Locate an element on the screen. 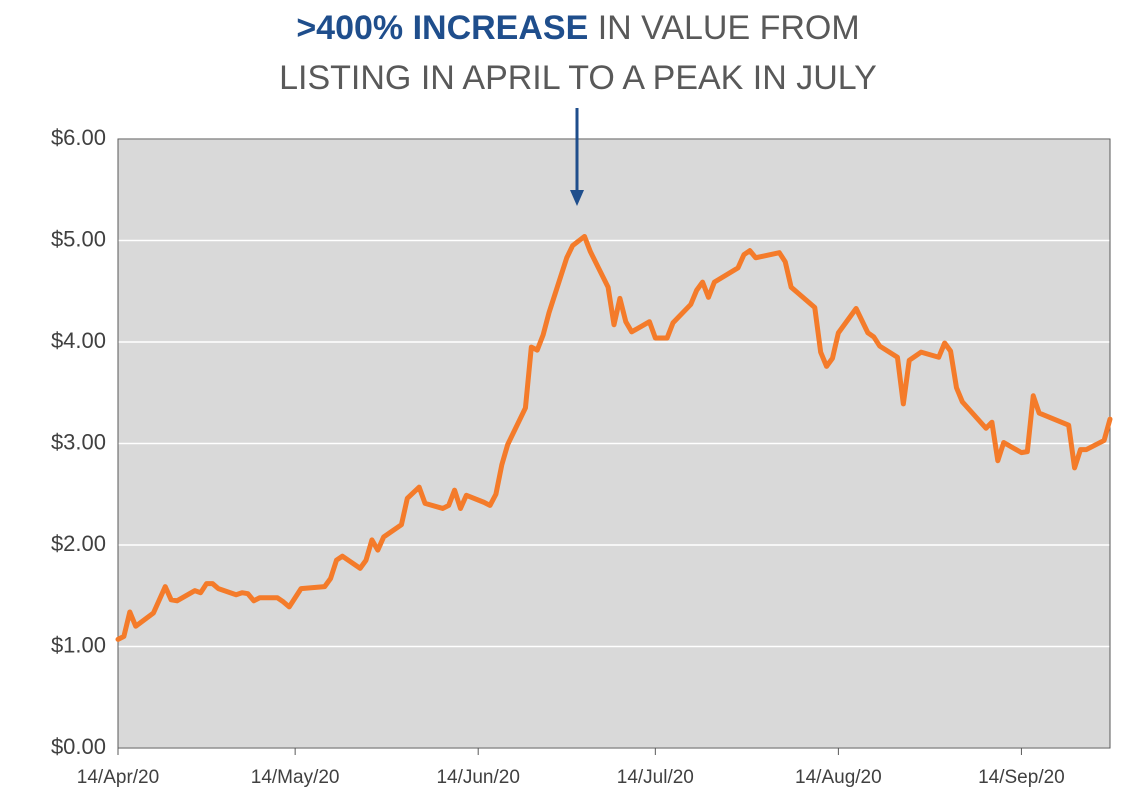 The width and height of the screenshot is (1122, 802). x-tick-label: 14/Aug/20 is located at coordinates (838, 777).